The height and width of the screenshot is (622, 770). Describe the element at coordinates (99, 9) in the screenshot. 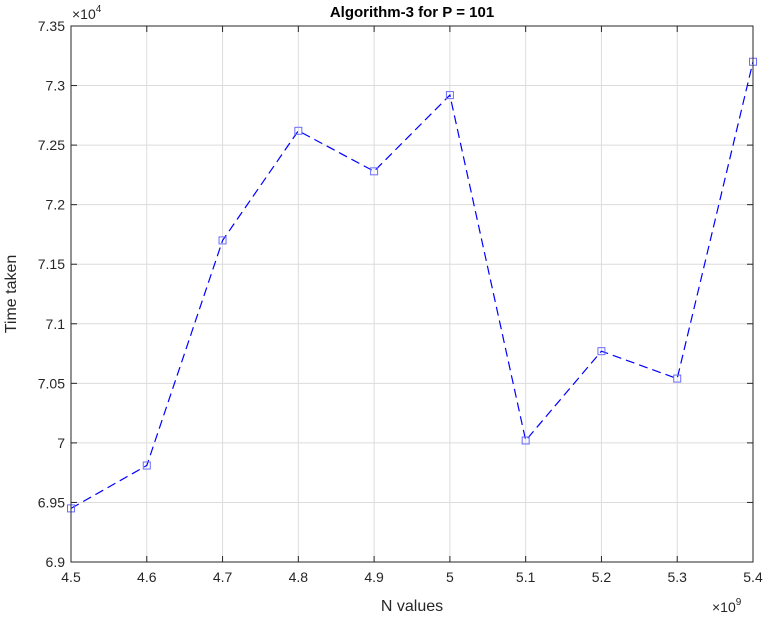

I see `y-exponent-power: 4` at that location.